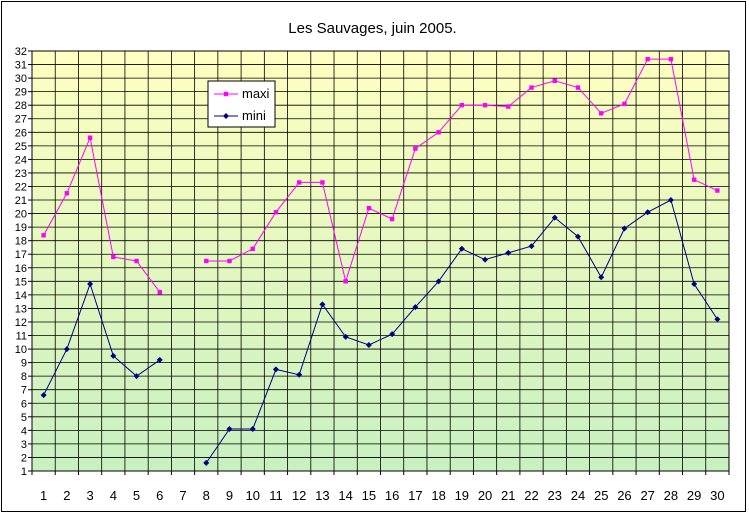  I want to click on series-line-mini, so click(102, 339).